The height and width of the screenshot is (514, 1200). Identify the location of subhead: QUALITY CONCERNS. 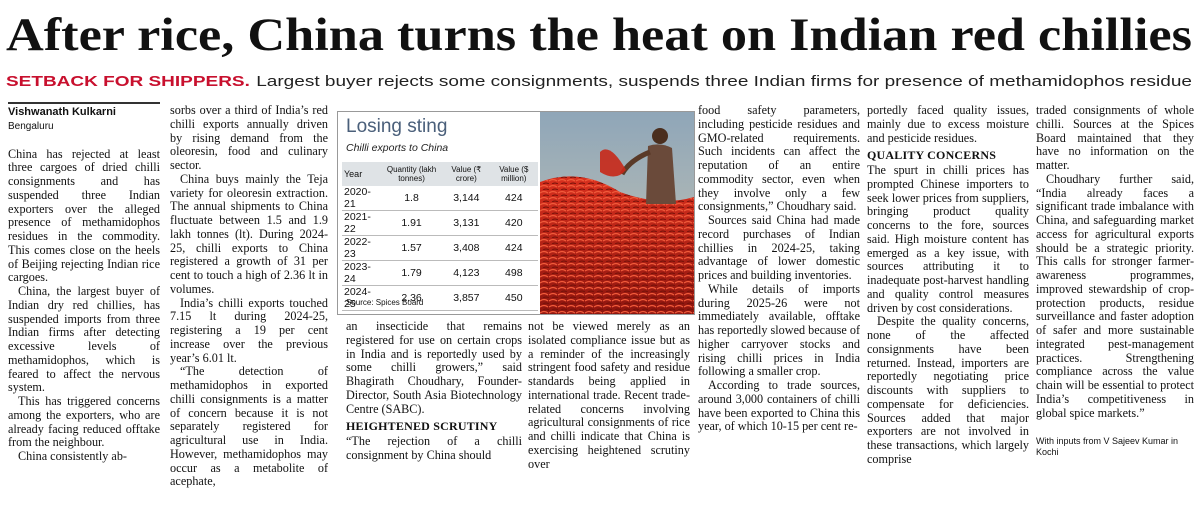
(932, 155).